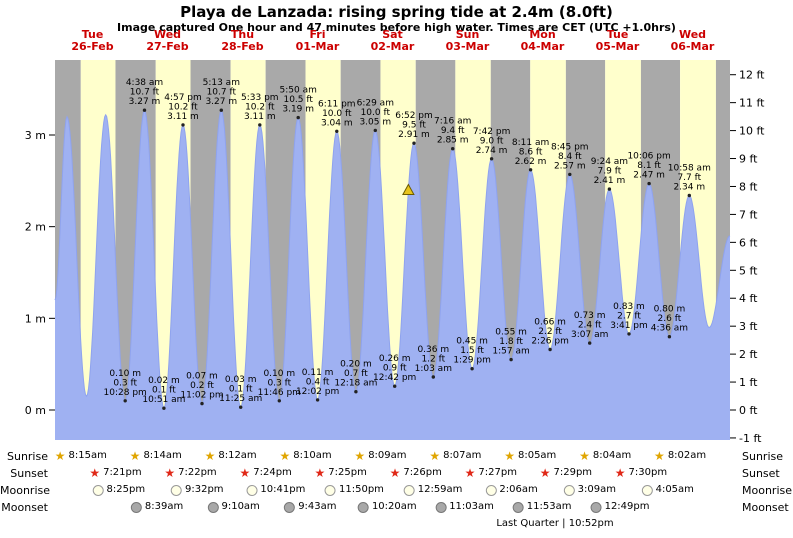  Describe the element at coordinates (414, 125) in the screenshot. I see `high-tide-label: 6:52 pm 9.5 ft 2.91 m` at that location.